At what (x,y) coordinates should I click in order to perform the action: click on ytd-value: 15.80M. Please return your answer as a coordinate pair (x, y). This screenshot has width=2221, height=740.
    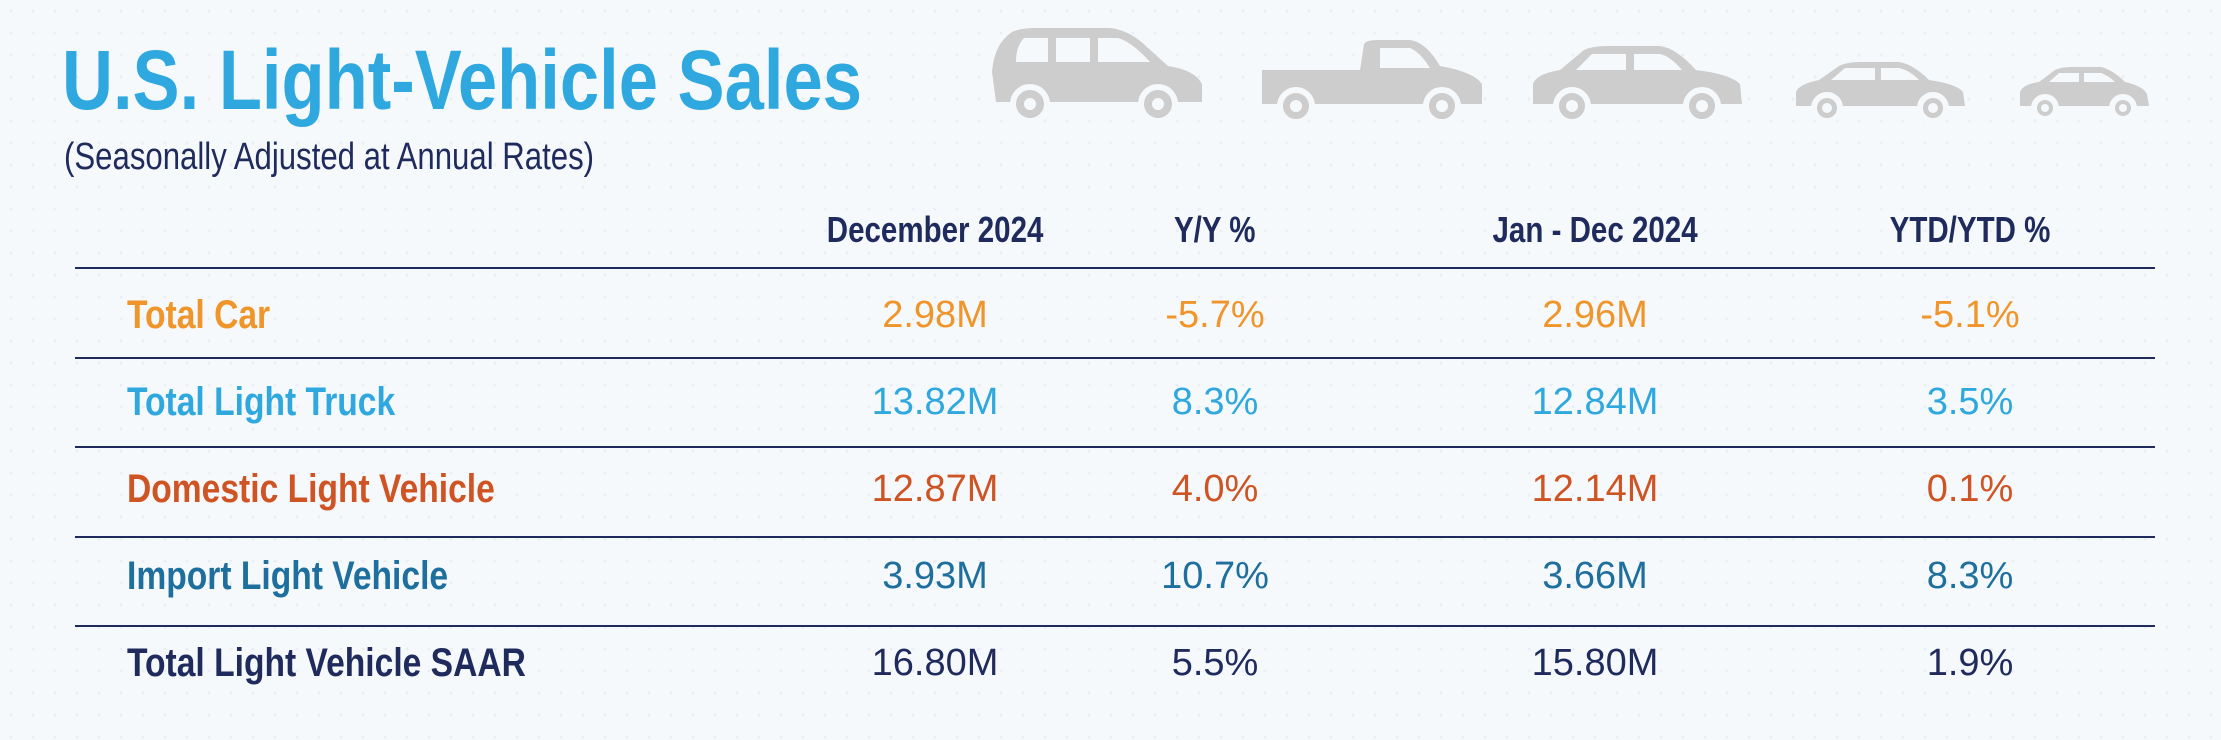
    Looking at the image, I should click on (1595, 663).